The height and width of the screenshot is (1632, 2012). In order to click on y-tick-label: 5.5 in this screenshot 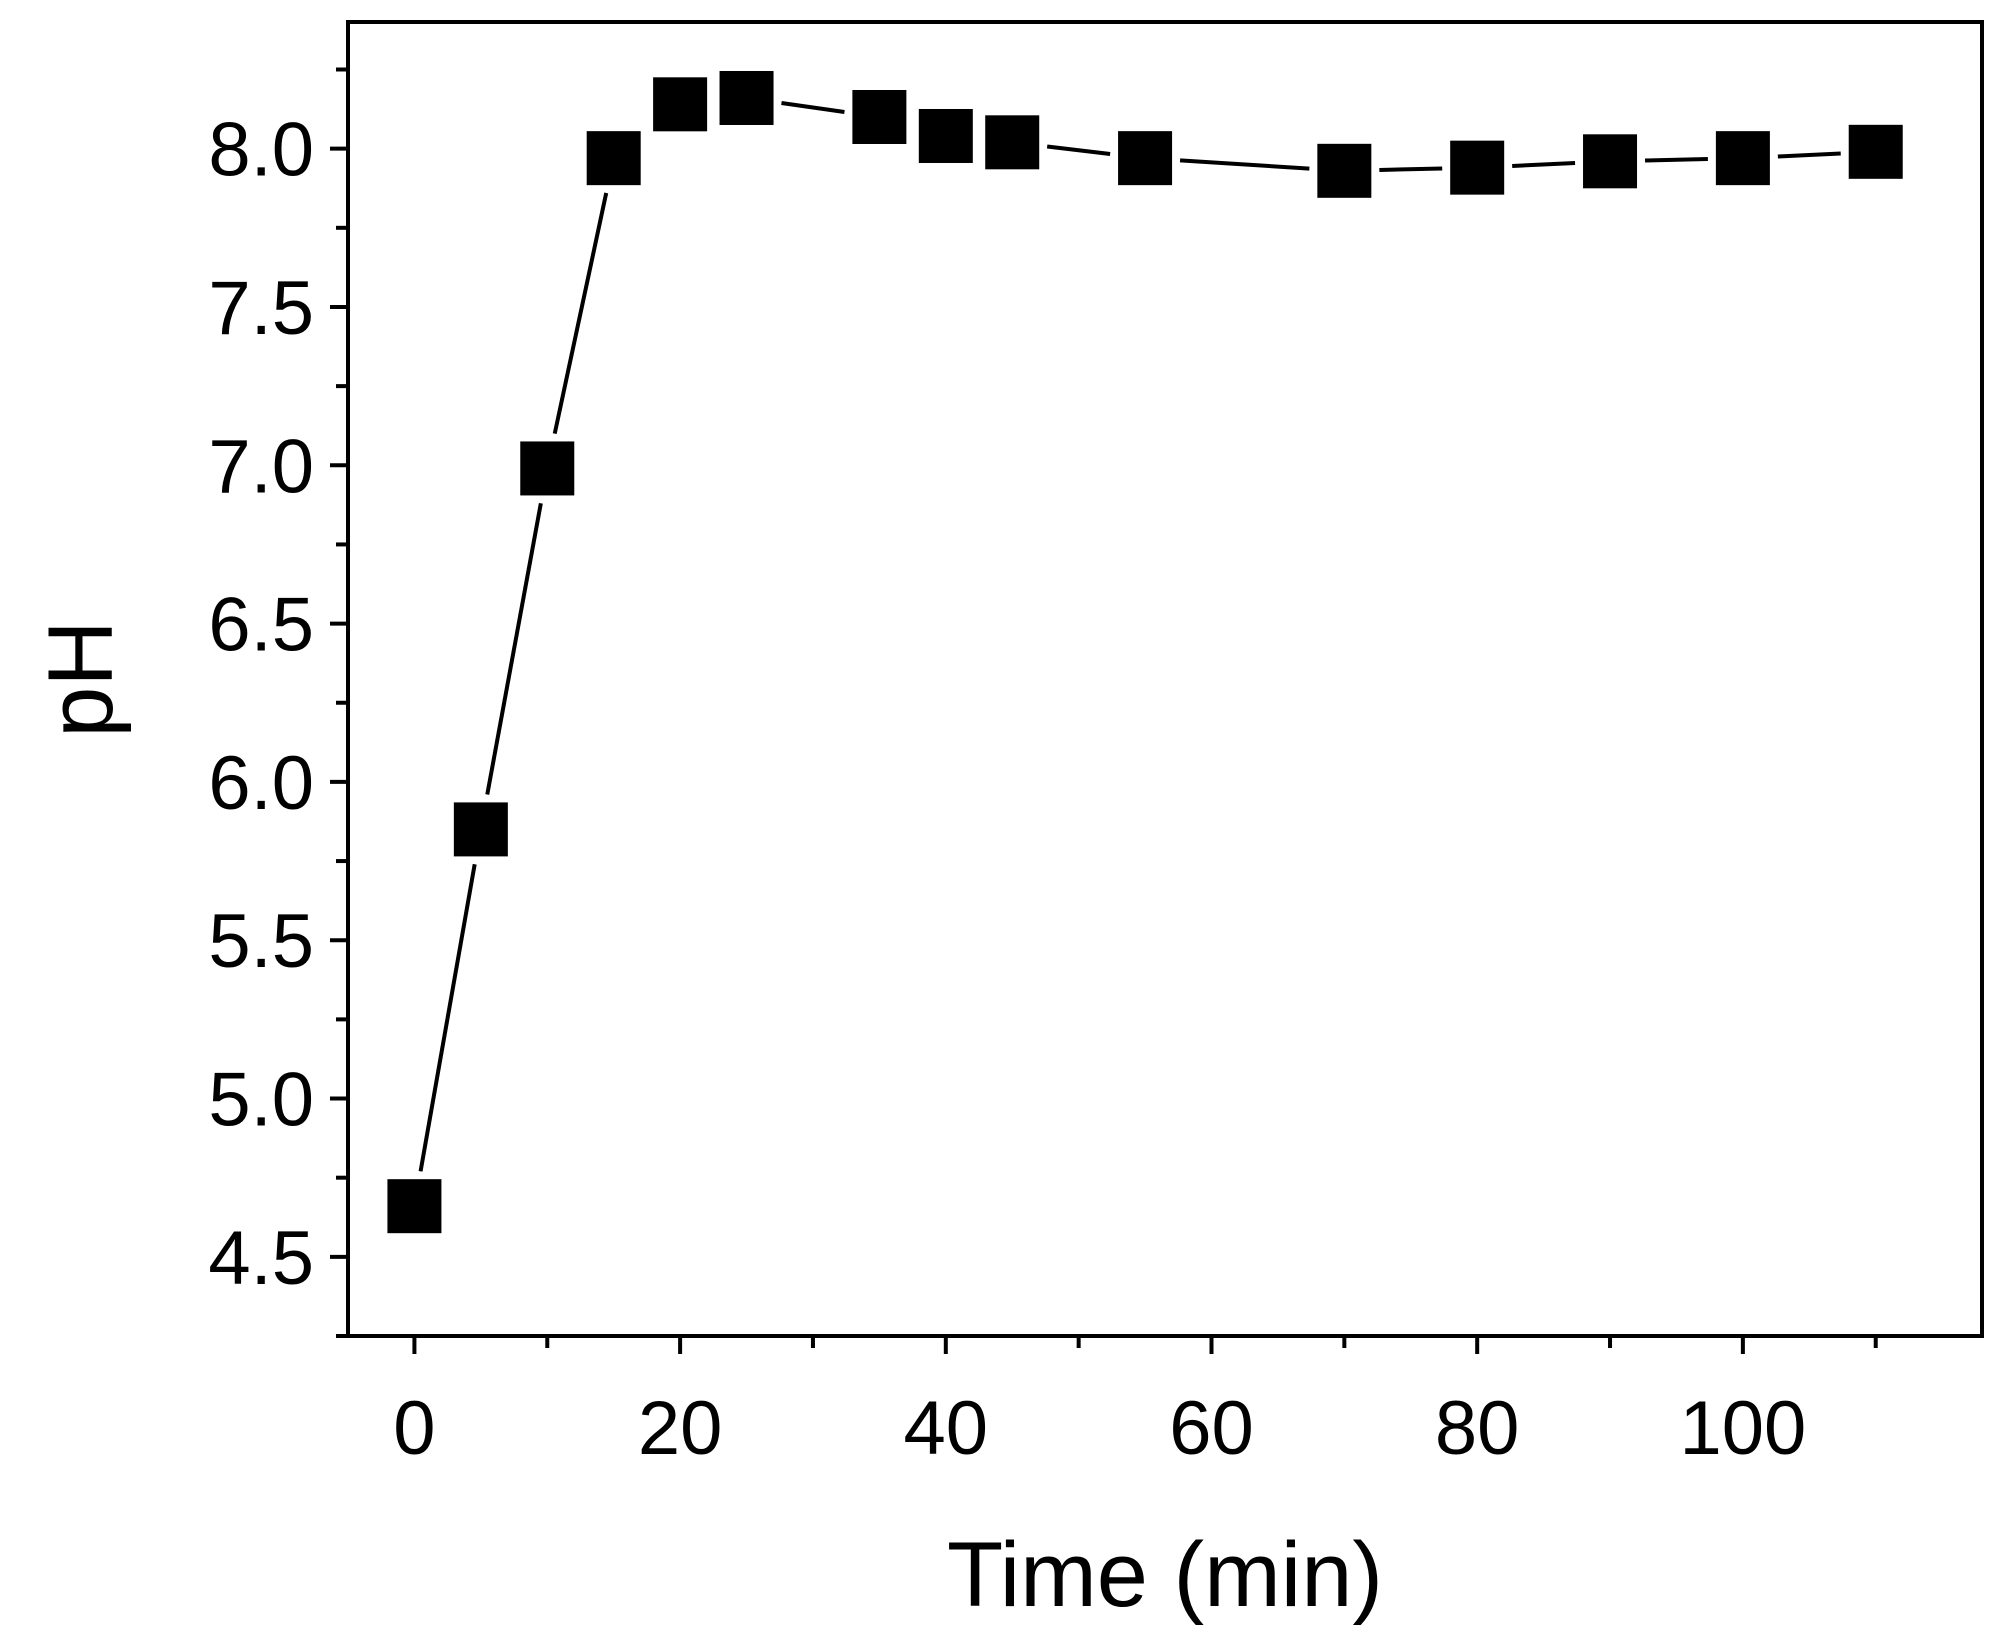, I will do `click(261, 941)`.